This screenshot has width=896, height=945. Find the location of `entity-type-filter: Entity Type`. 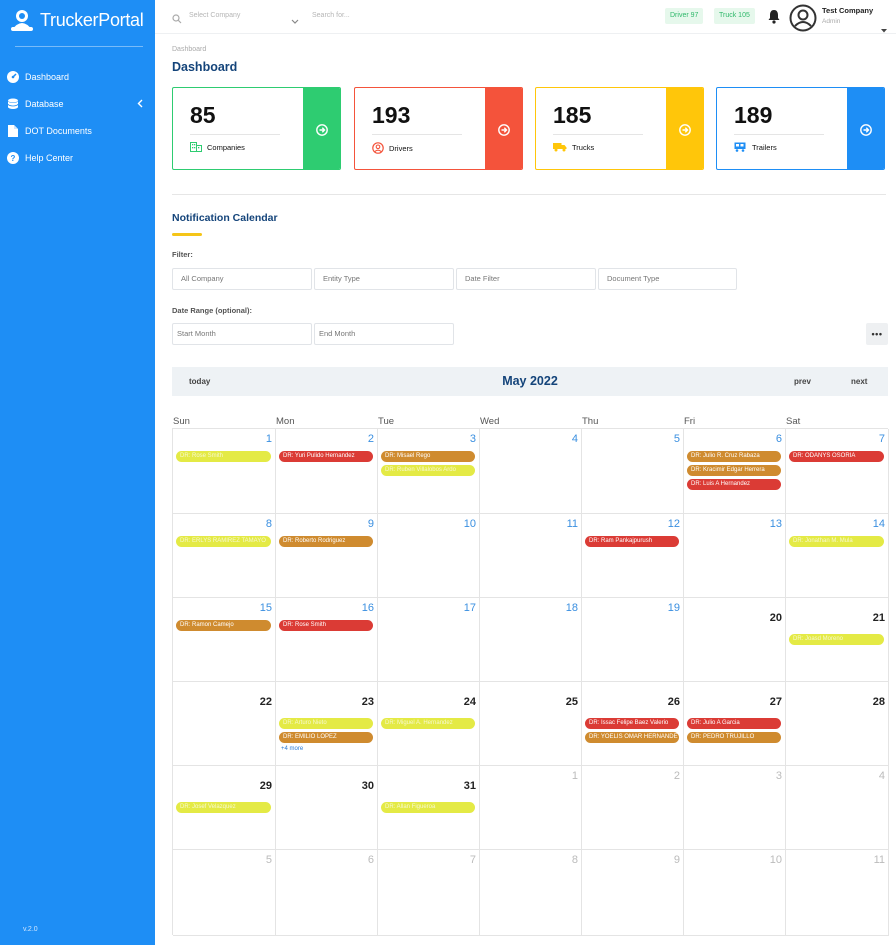

entity-type-filter: Entity Type is located at coordinates (384, 279).